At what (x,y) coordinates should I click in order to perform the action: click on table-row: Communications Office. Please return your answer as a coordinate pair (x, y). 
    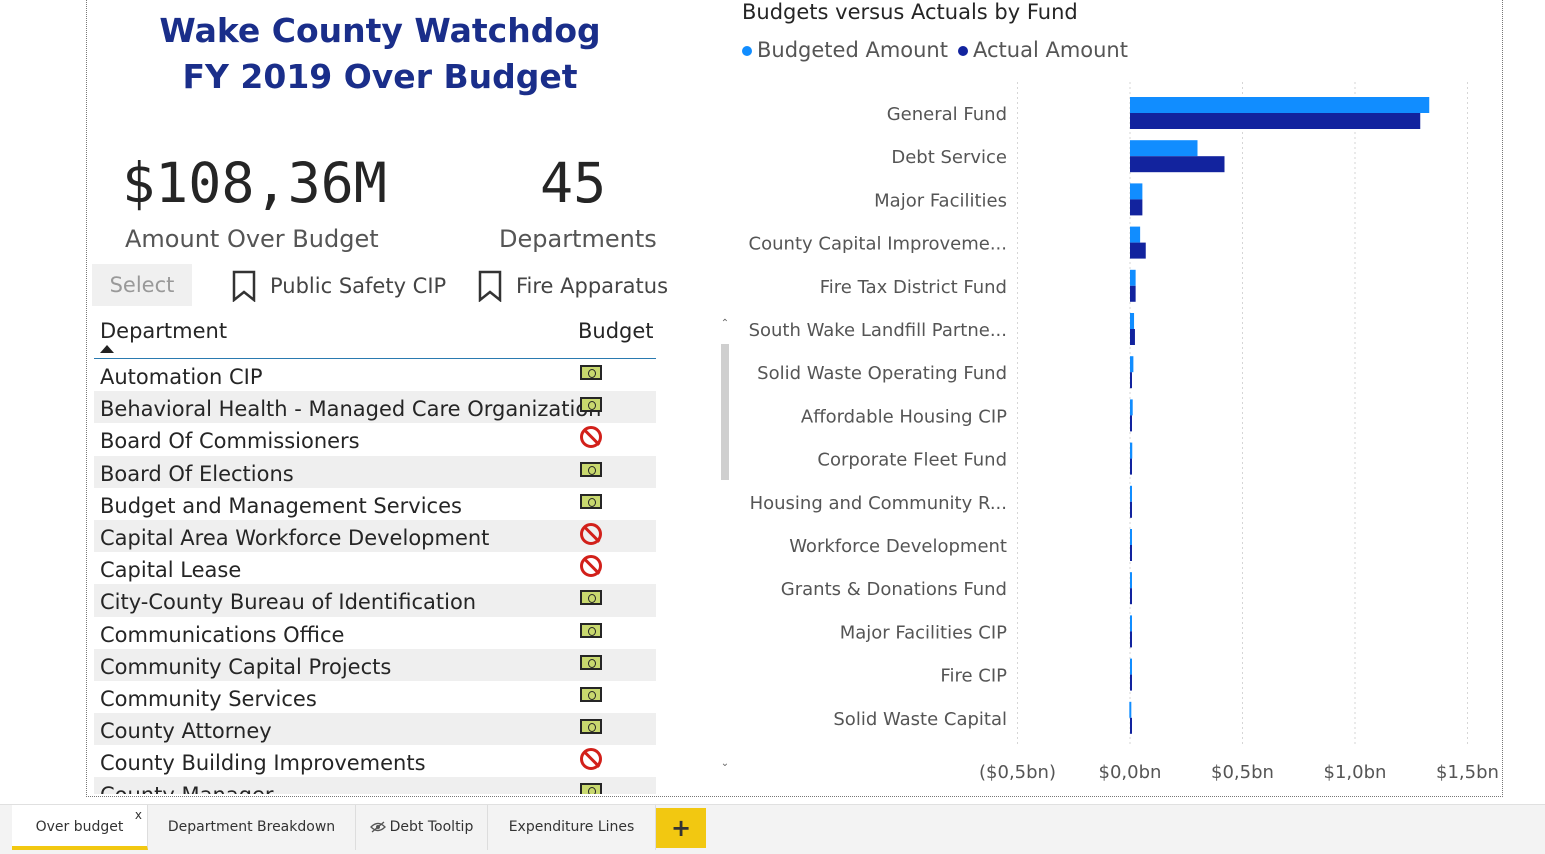
    Looking at the image, I should click on (375, 633).